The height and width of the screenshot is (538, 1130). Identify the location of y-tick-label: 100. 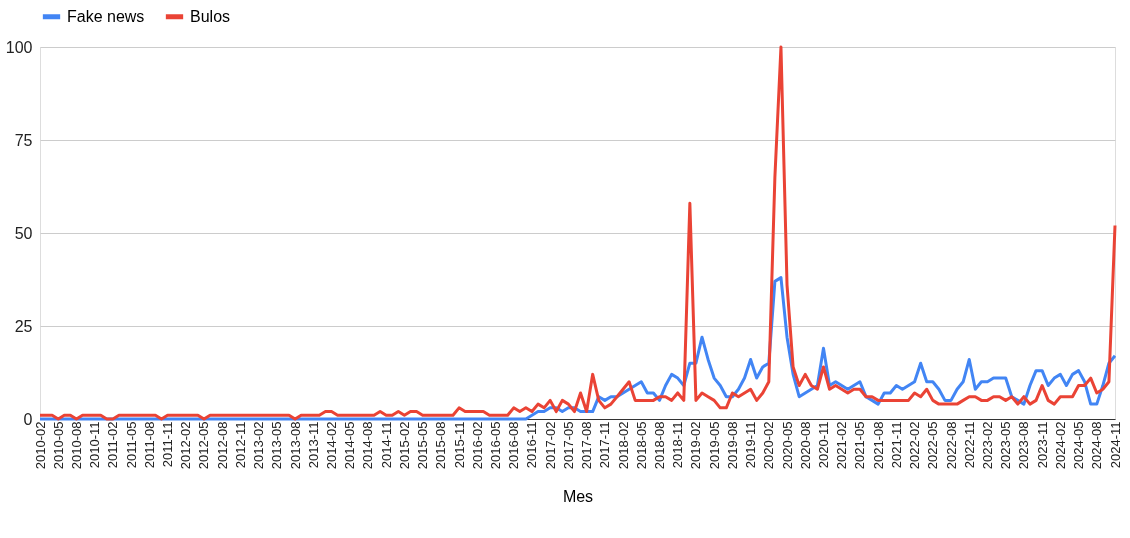
(19, 47).